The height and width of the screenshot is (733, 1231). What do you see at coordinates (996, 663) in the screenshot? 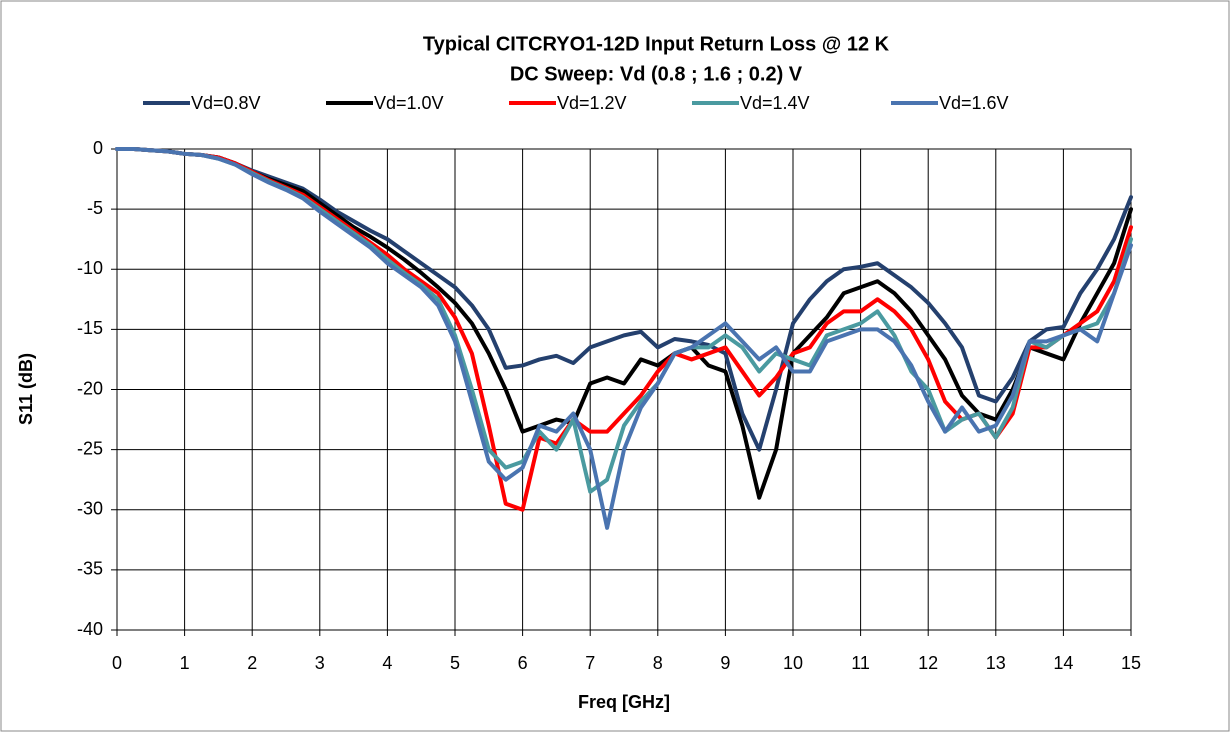
I see `x-tick-label: 13` at bounding box center [996, 663].